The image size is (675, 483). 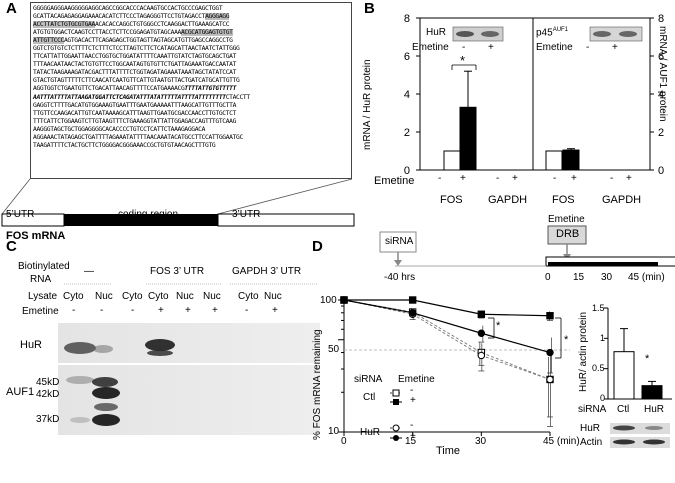 I want to click on b-em-4: +, so click(x=515, y=178).